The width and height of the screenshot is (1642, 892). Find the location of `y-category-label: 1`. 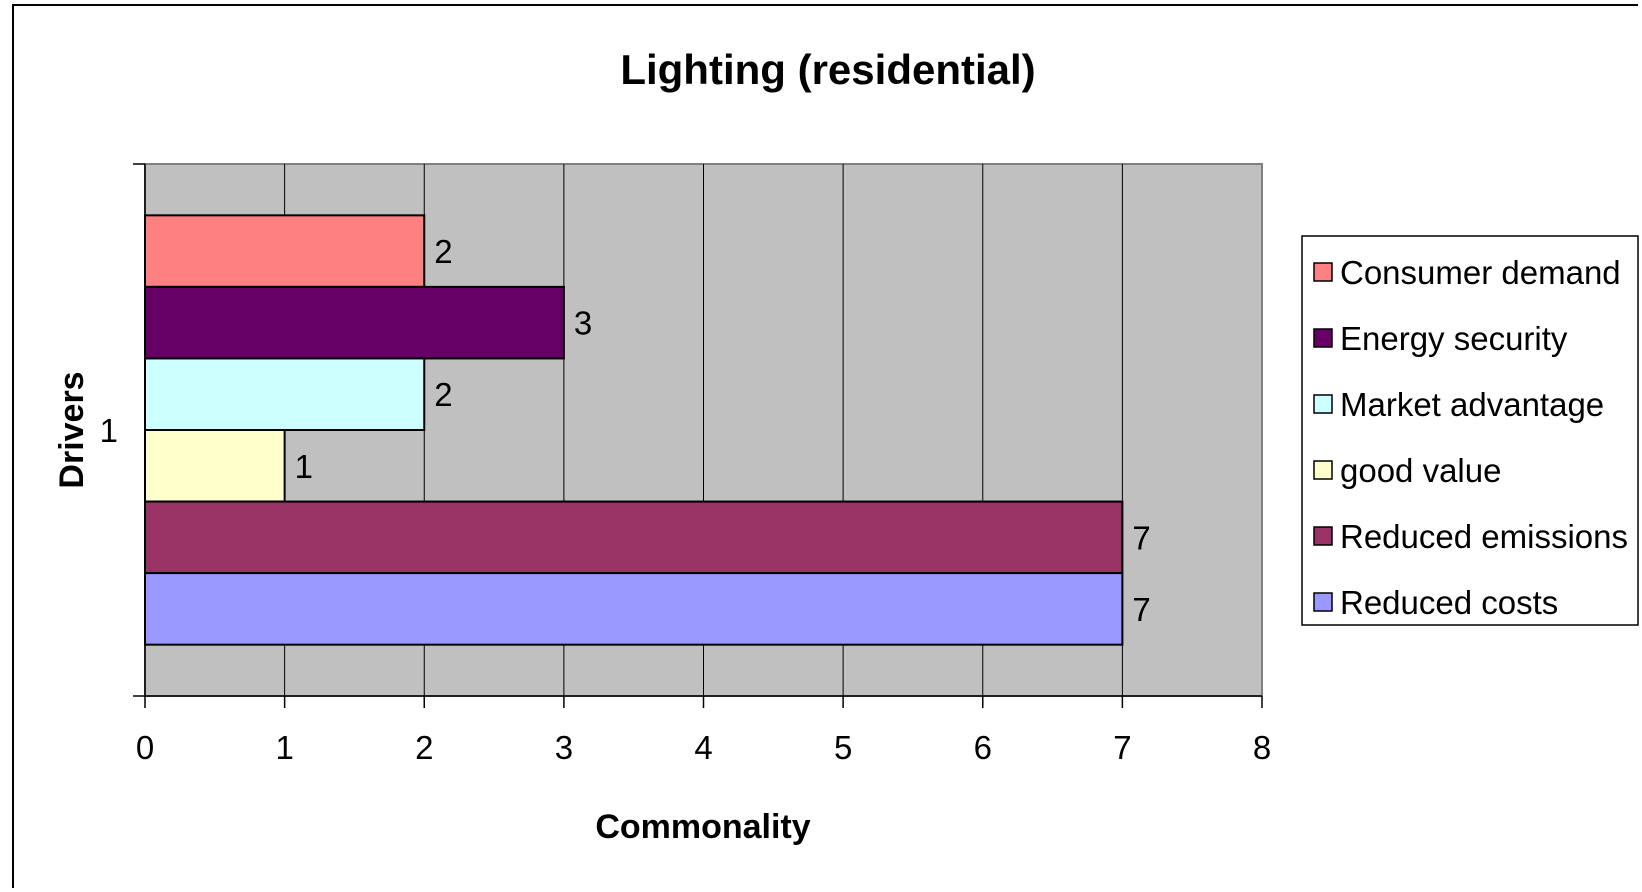

y-category-label: 1 is located at coordinates (109, 430).